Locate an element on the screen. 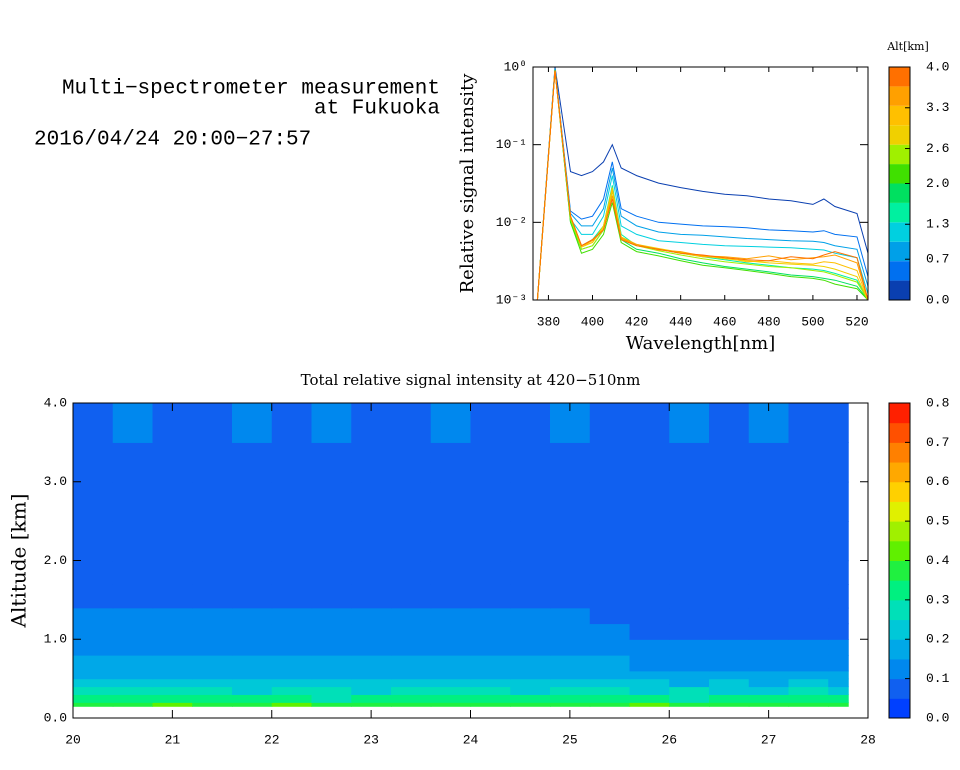  x-tick-label: 20 is located at coordinates (73, 739).